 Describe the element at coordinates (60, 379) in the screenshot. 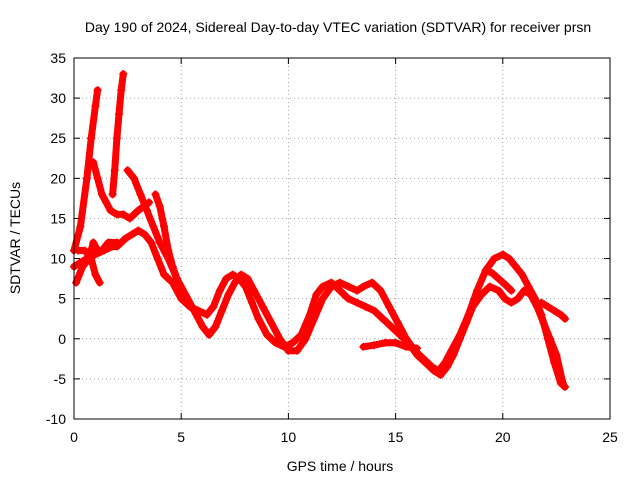

I see `y-tick-label: -5` at that location.